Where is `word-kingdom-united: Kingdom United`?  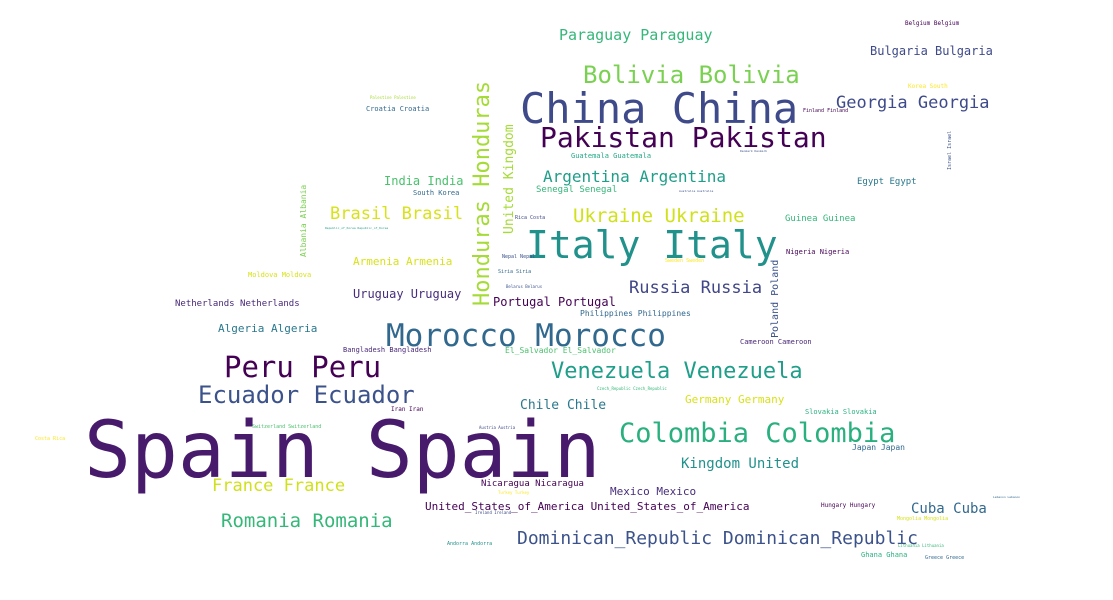
word-kingdom-united: Kingdom United is located at coordinates (740, 464).